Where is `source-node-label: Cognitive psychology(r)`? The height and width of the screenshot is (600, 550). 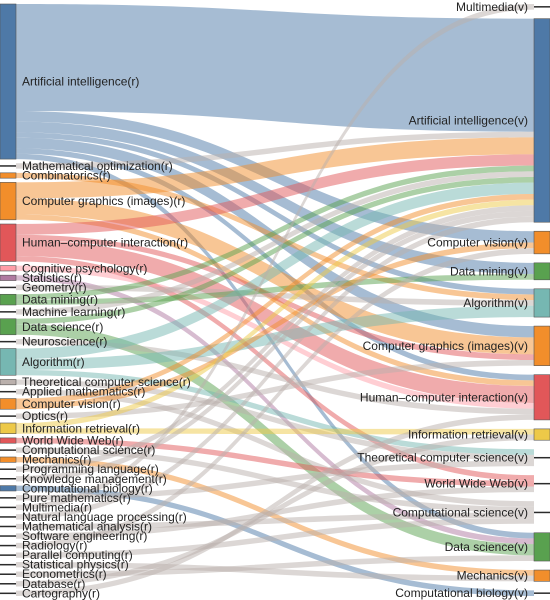 source-node-label: Cognitive psychology(r) is located at coordinates (84, 268).